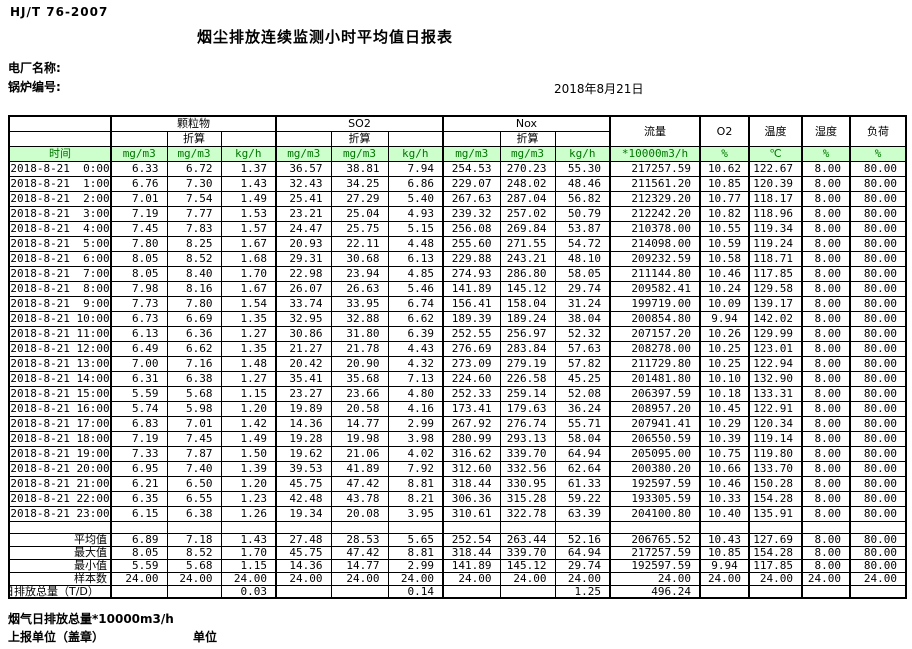 The image size is (912, 649). Describe the element at coordinates (724, 539) in the screenshot. I see `cell-value: 10.43` at that location.